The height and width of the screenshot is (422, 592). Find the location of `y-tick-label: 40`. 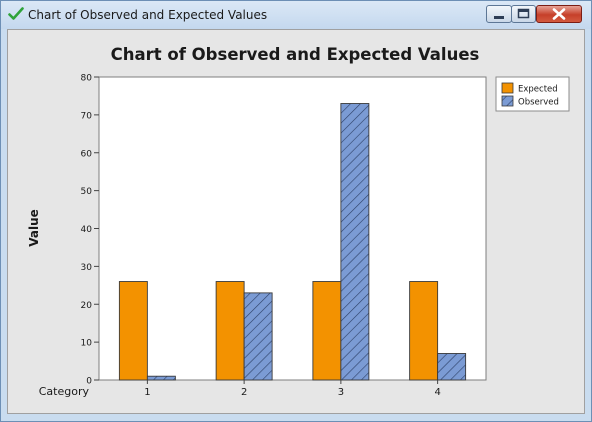

y-tick-label: 40 is located at coordinates (87, 230).